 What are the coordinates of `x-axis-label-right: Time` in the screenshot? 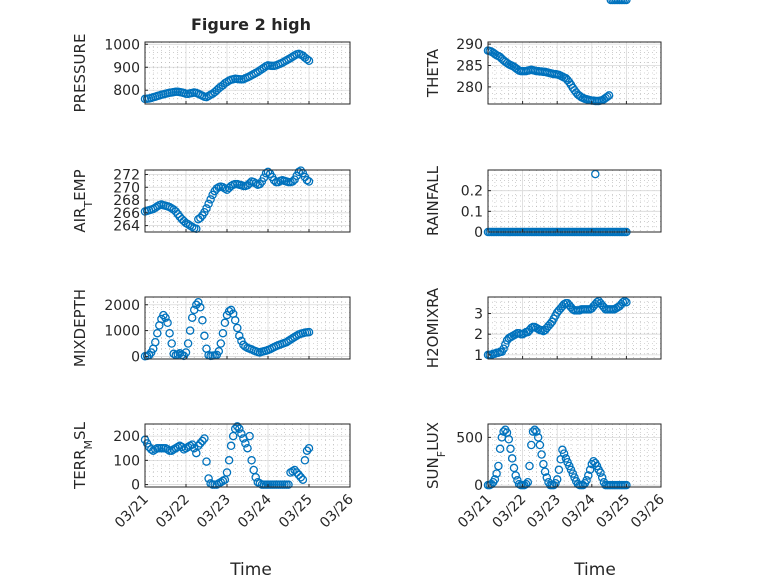 It's located at (594, 570).